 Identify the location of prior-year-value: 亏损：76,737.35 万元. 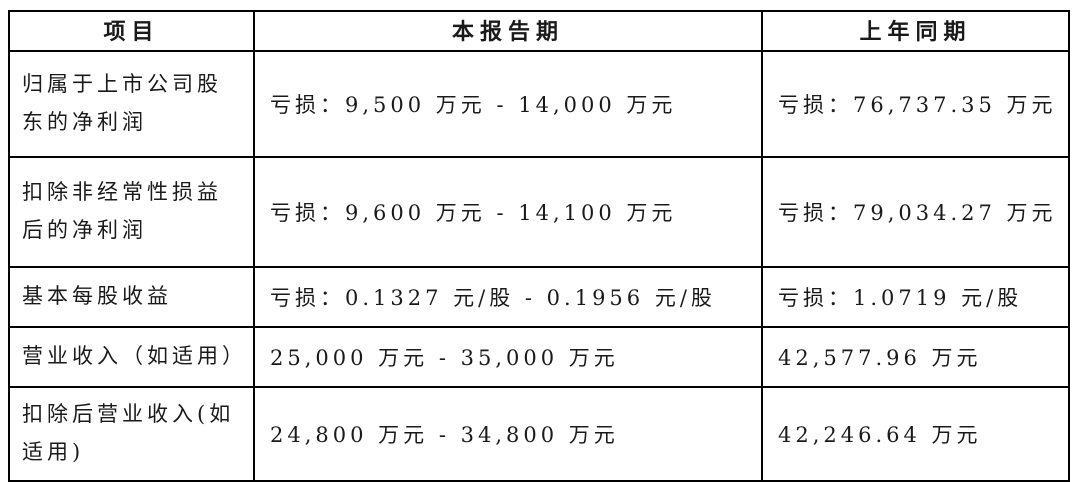
(915, 104).